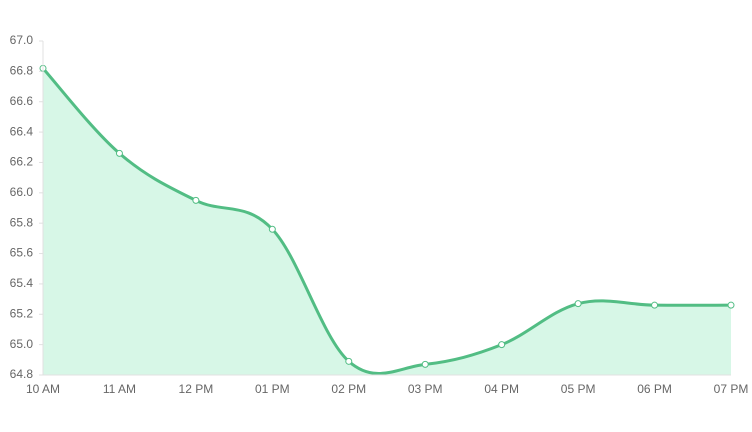 Image resolution: width=752 pixels, height=432 pixels. I want to click on x-tick-label: 06 PM, so click(654, 389).